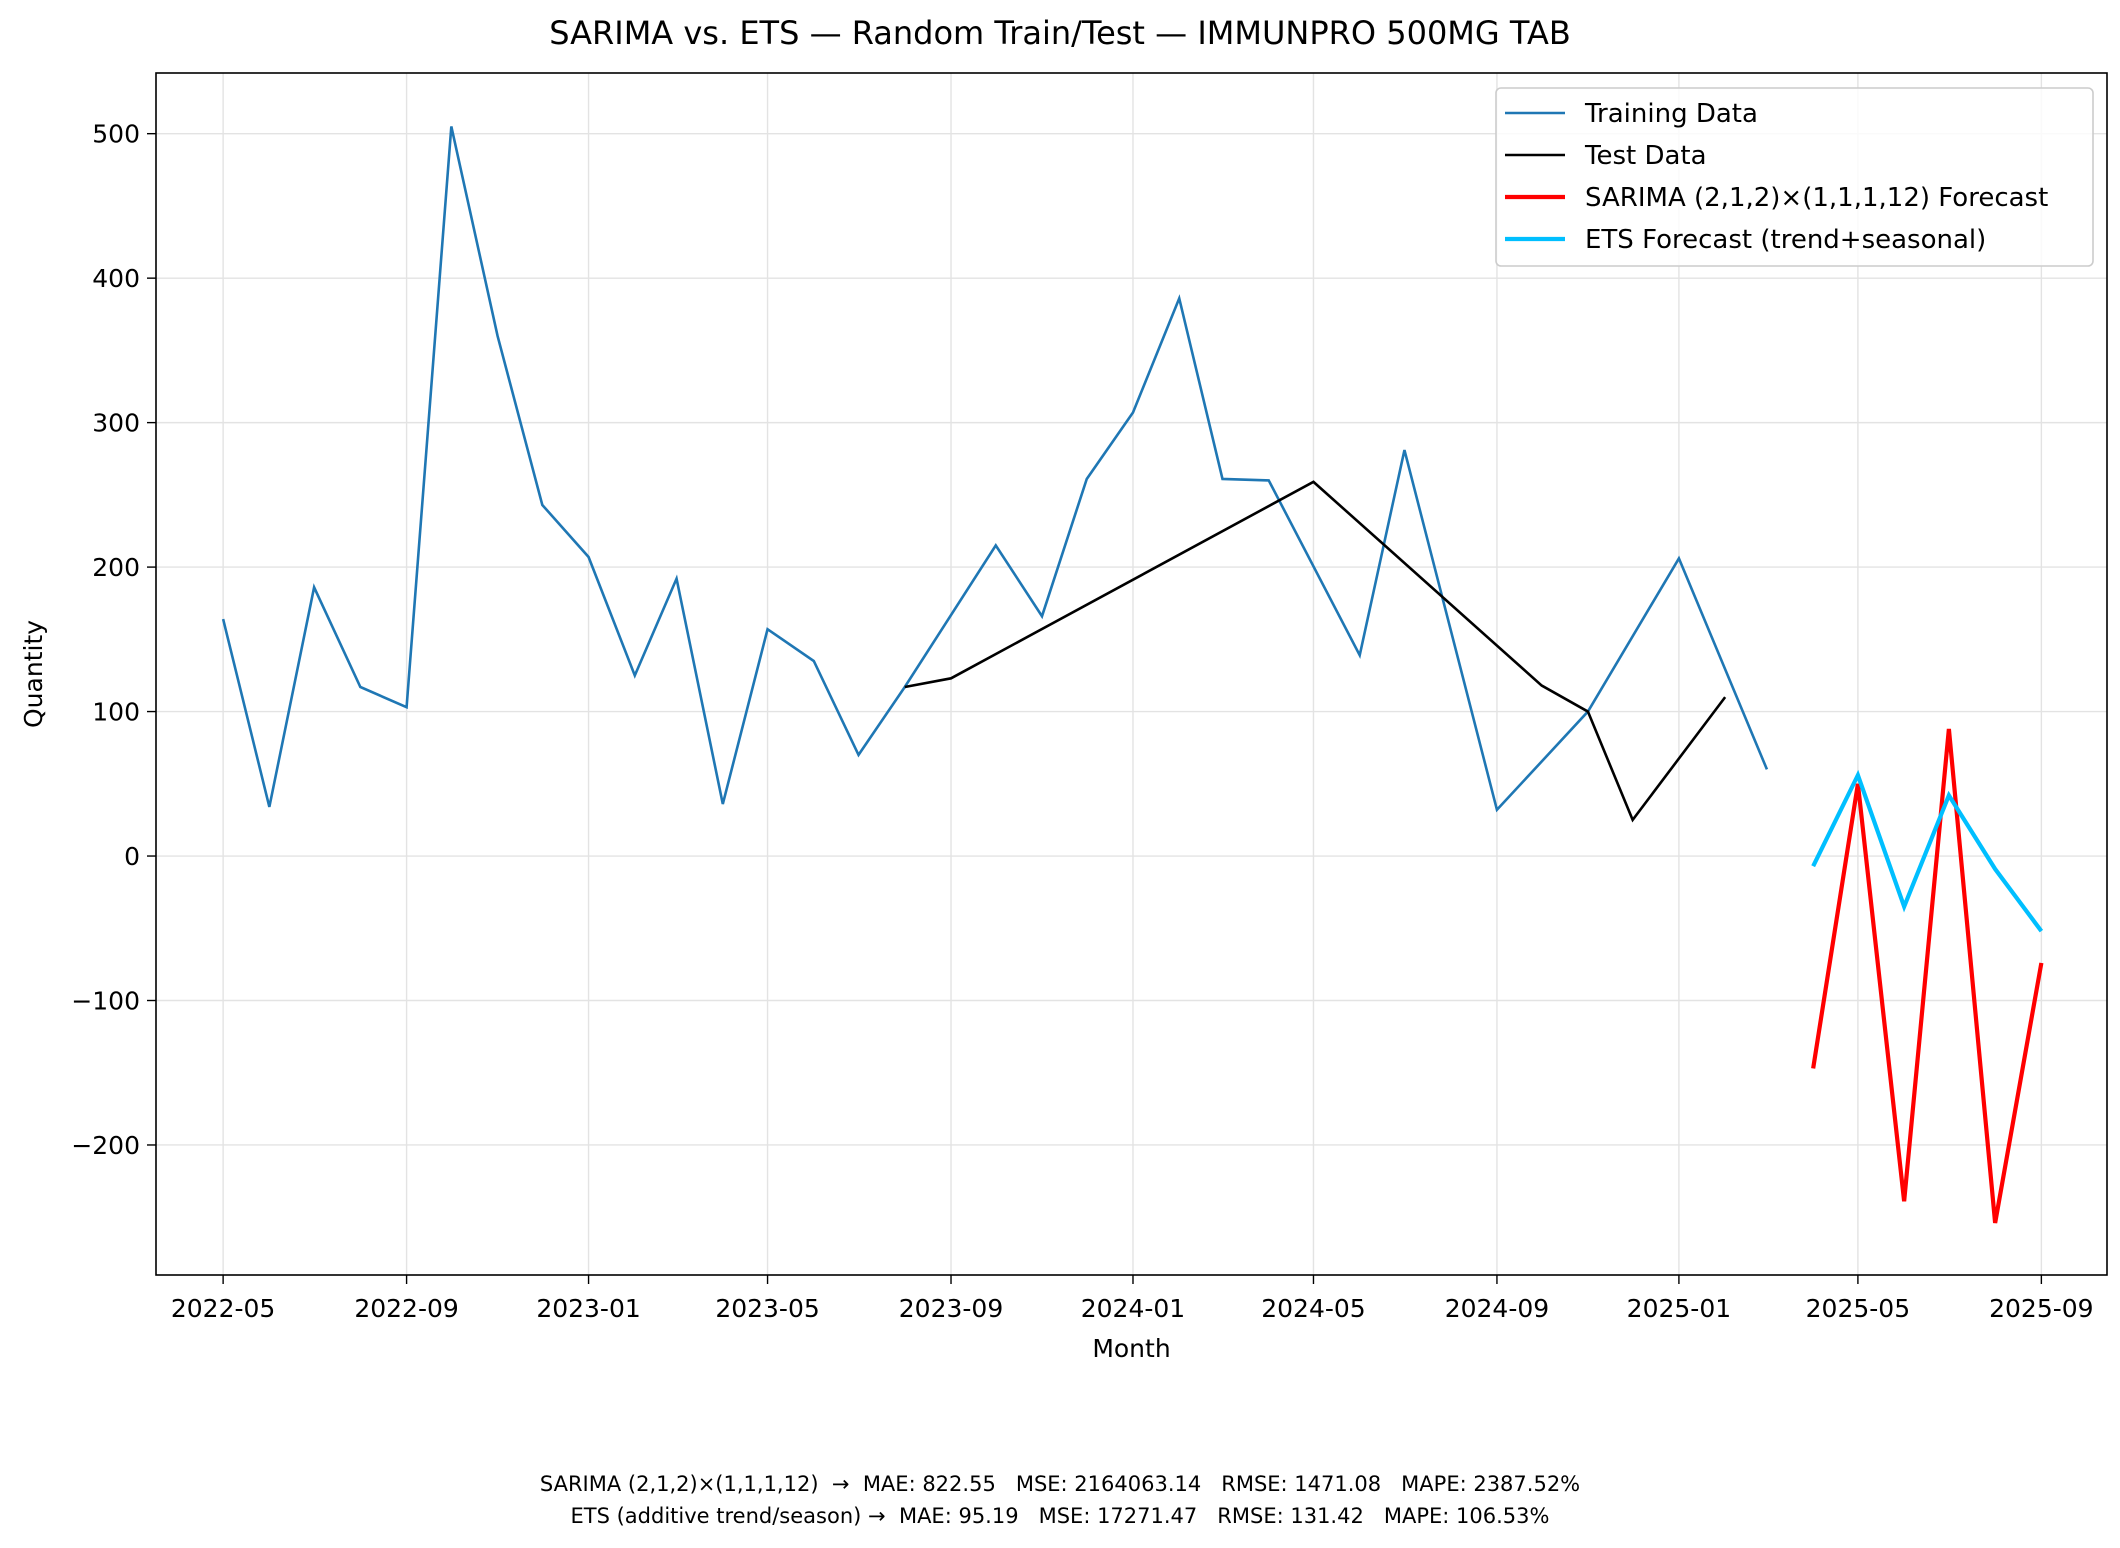 This screenshot has height=1548, width=2120. Describe the element at coordinates (767, 1308) in the screenshot. I see `x-tick-label: 2023-05` at that location.